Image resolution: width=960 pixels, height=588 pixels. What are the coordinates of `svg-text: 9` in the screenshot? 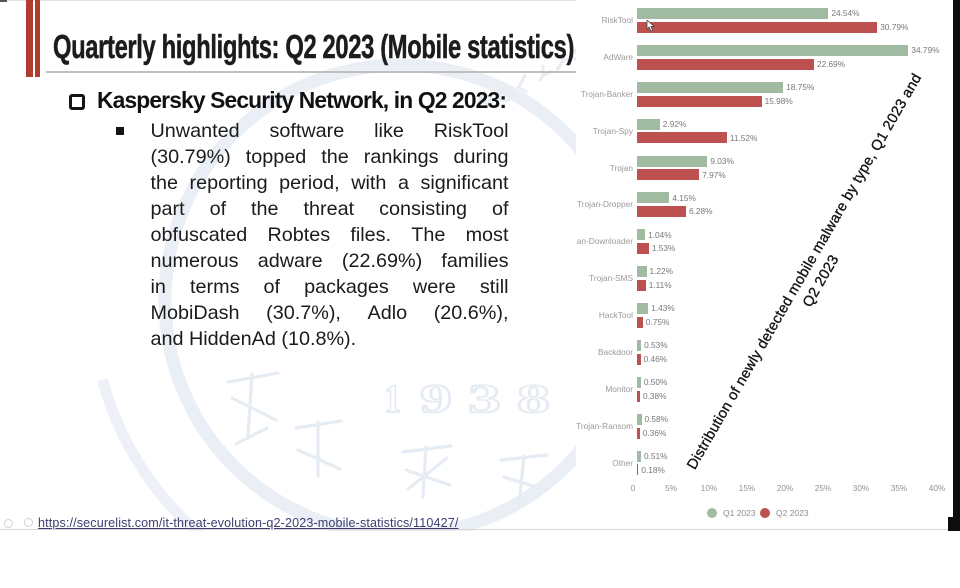 It's located at (436, 398).